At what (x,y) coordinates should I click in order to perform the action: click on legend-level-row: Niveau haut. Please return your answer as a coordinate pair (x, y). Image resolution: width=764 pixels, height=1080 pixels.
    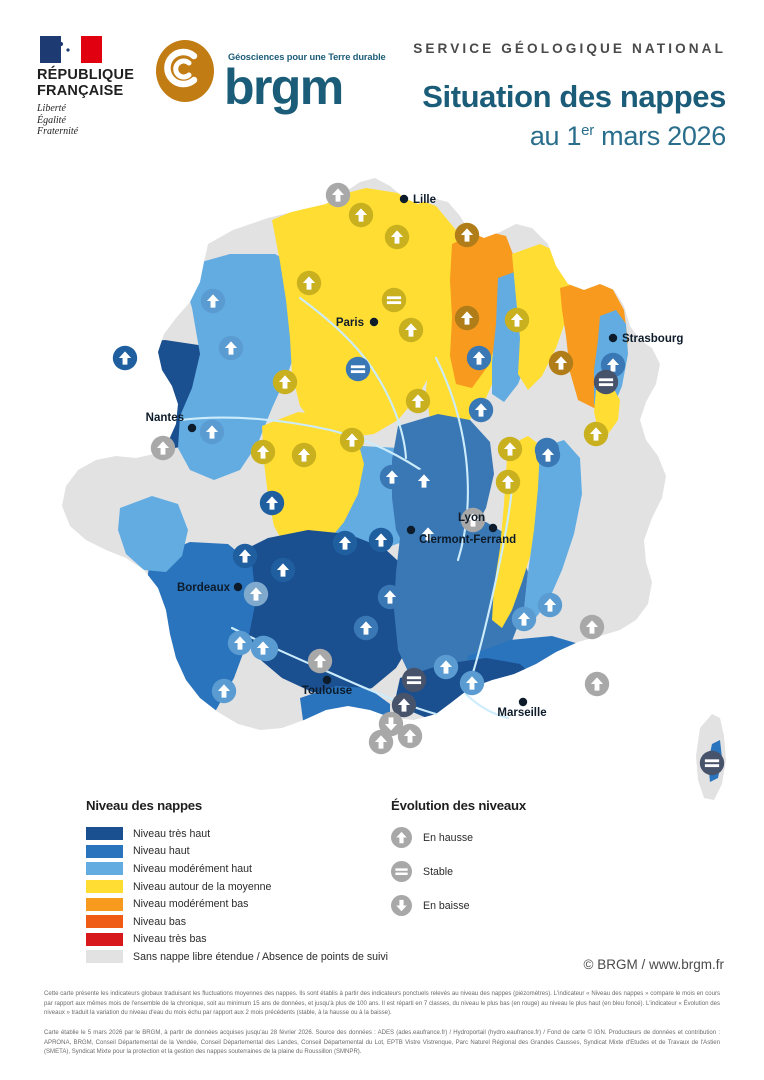
    Looking at the image, I should click on (236, 852).